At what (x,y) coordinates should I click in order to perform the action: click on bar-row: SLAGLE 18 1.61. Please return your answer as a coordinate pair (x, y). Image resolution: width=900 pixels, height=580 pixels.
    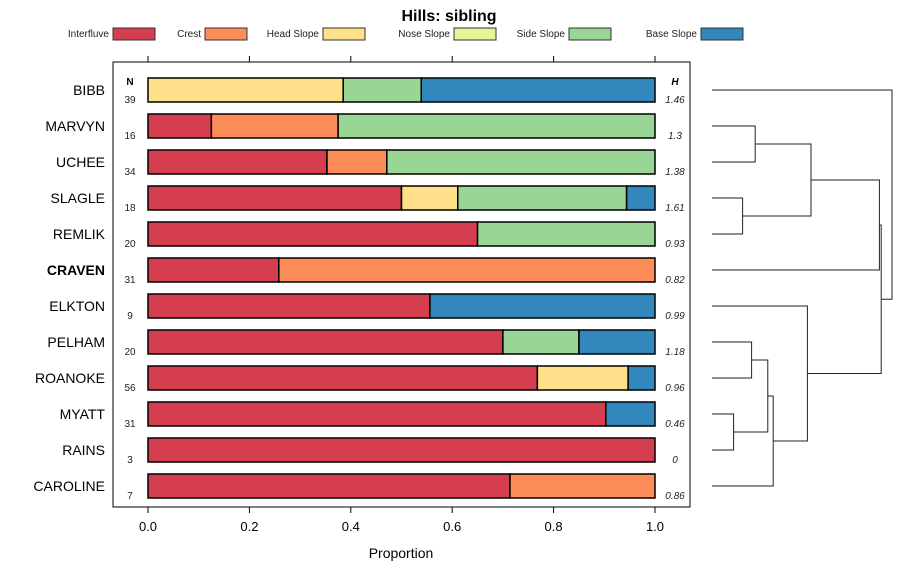
    Looking at the image, I should click on (368, 199).